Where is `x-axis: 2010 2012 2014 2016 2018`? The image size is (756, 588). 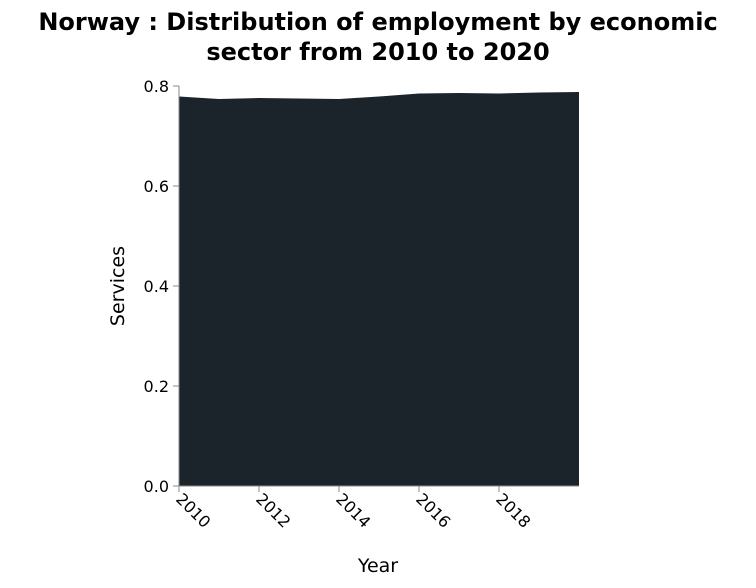 x-axis: 2010 2012 2014 2016 2018 is located at coordinates (375, 508).